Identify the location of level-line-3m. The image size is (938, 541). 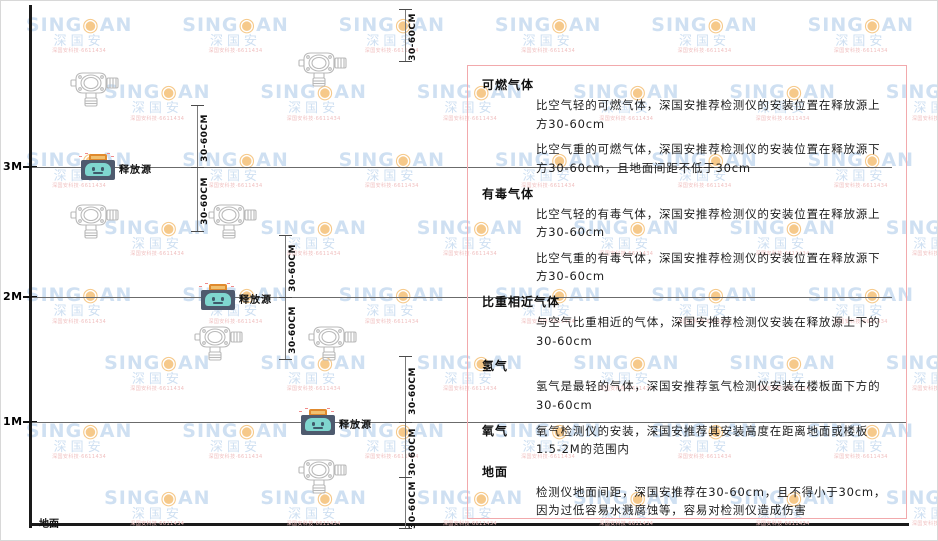
(462, 167).